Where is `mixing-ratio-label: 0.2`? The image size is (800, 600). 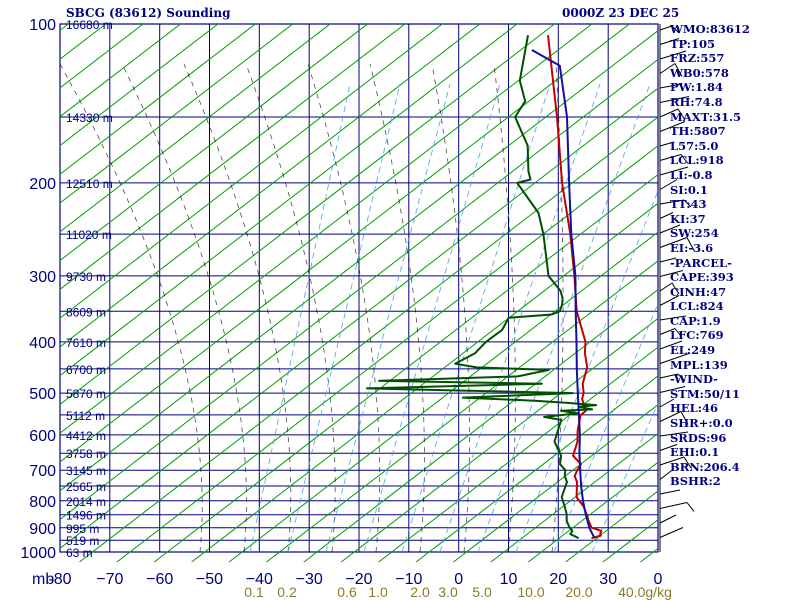 mixing-ratio-label: 0.2 is located at coordinates (287, 592).